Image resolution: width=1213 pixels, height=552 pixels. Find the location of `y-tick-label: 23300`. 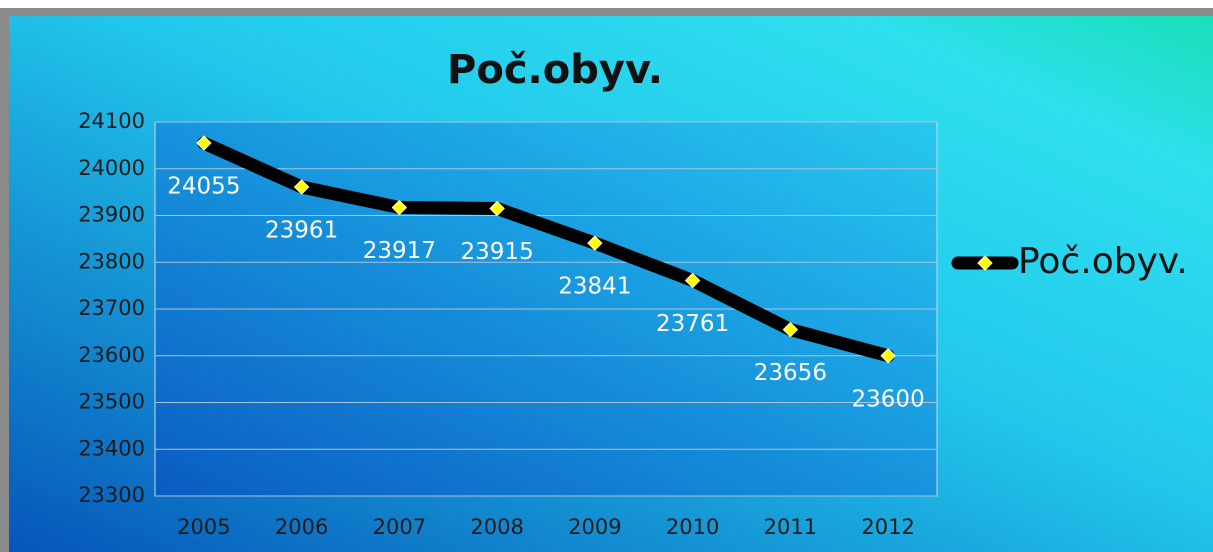

y-tick-label: 23300 is located at coordinates (111, 495).